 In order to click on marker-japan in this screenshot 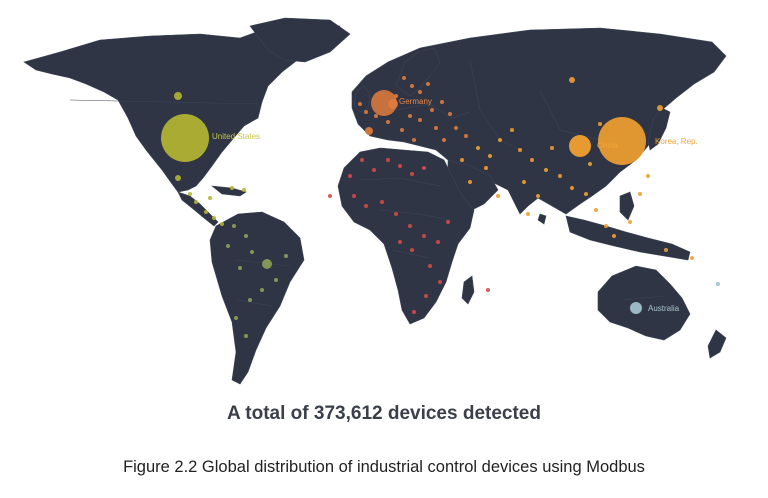, I will do `click(660, 108)`.